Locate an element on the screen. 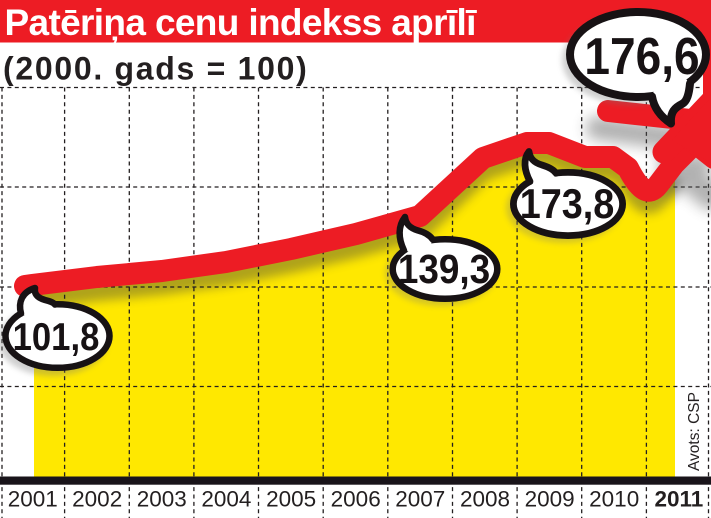  svg-text: 2009 is located at coordinates (550, 499).